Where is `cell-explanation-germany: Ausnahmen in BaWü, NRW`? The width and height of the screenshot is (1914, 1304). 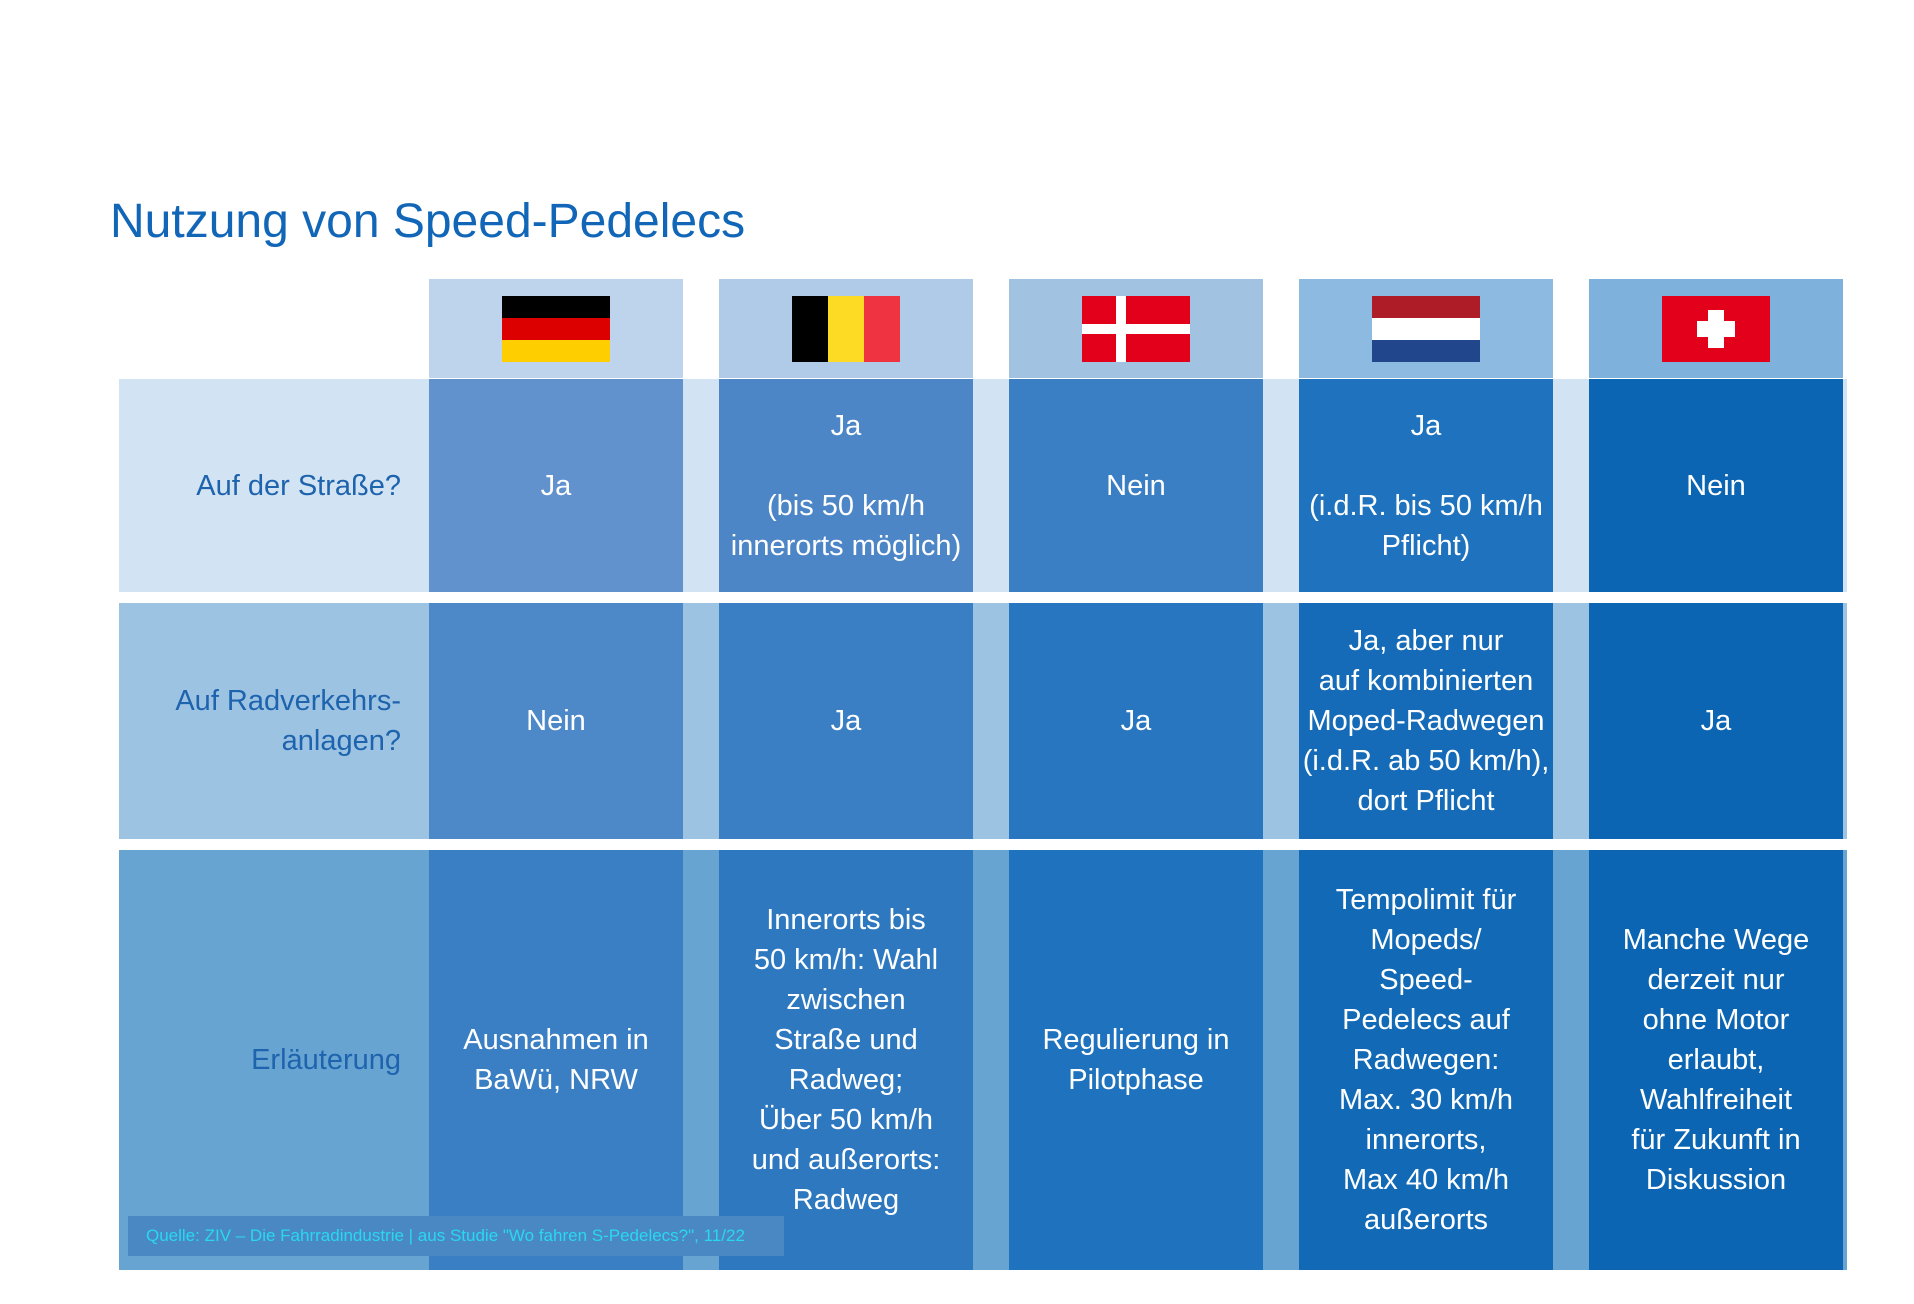
cell-explanation-germany: Ausnahmen in BaWü, NRW is located at coordinates (556, 1060).